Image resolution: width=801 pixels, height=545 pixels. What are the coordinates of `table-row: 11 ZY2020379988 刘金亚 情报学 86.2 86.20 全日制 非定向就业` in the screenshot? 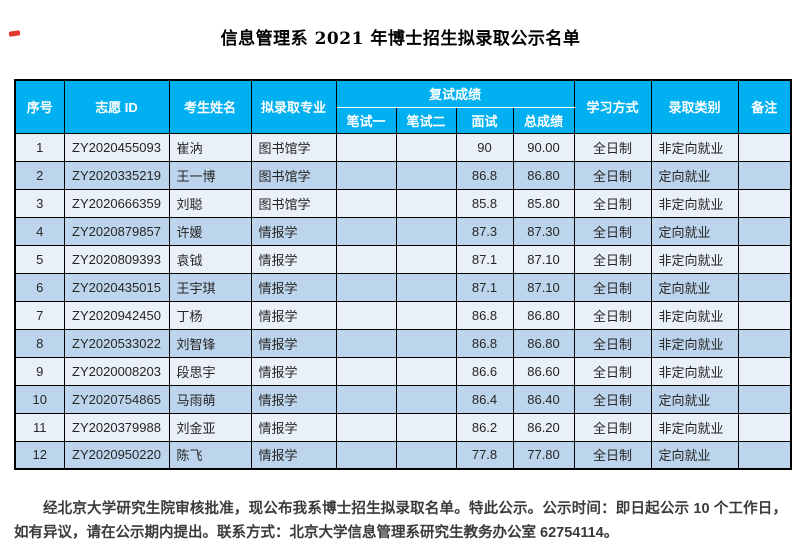 It's located at (403, 427).